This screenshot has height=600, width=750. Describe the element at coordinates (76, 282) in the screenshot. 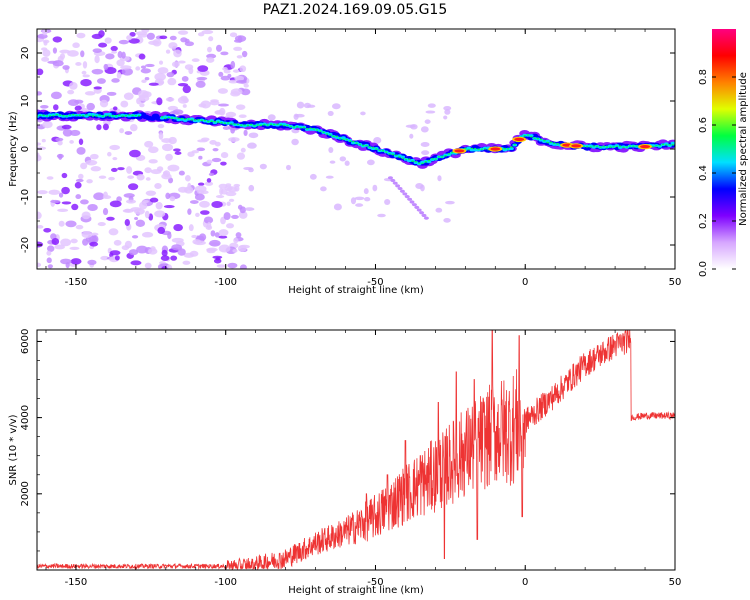

I see `x-tick-label: -150` at that location.